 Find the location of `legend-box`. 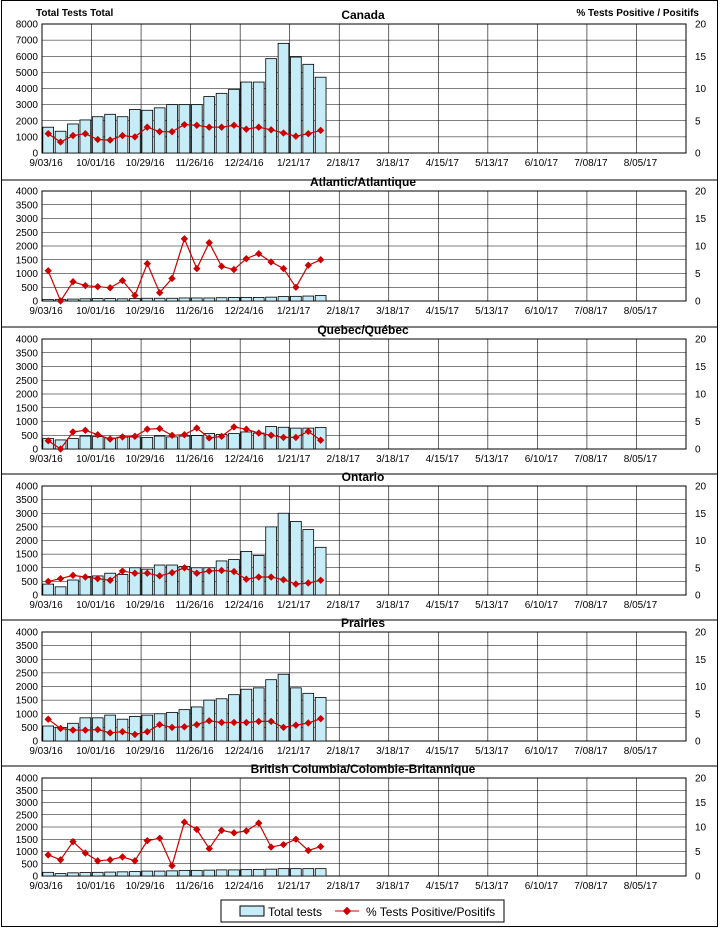

legend-box is located at coordinates (362, 911).